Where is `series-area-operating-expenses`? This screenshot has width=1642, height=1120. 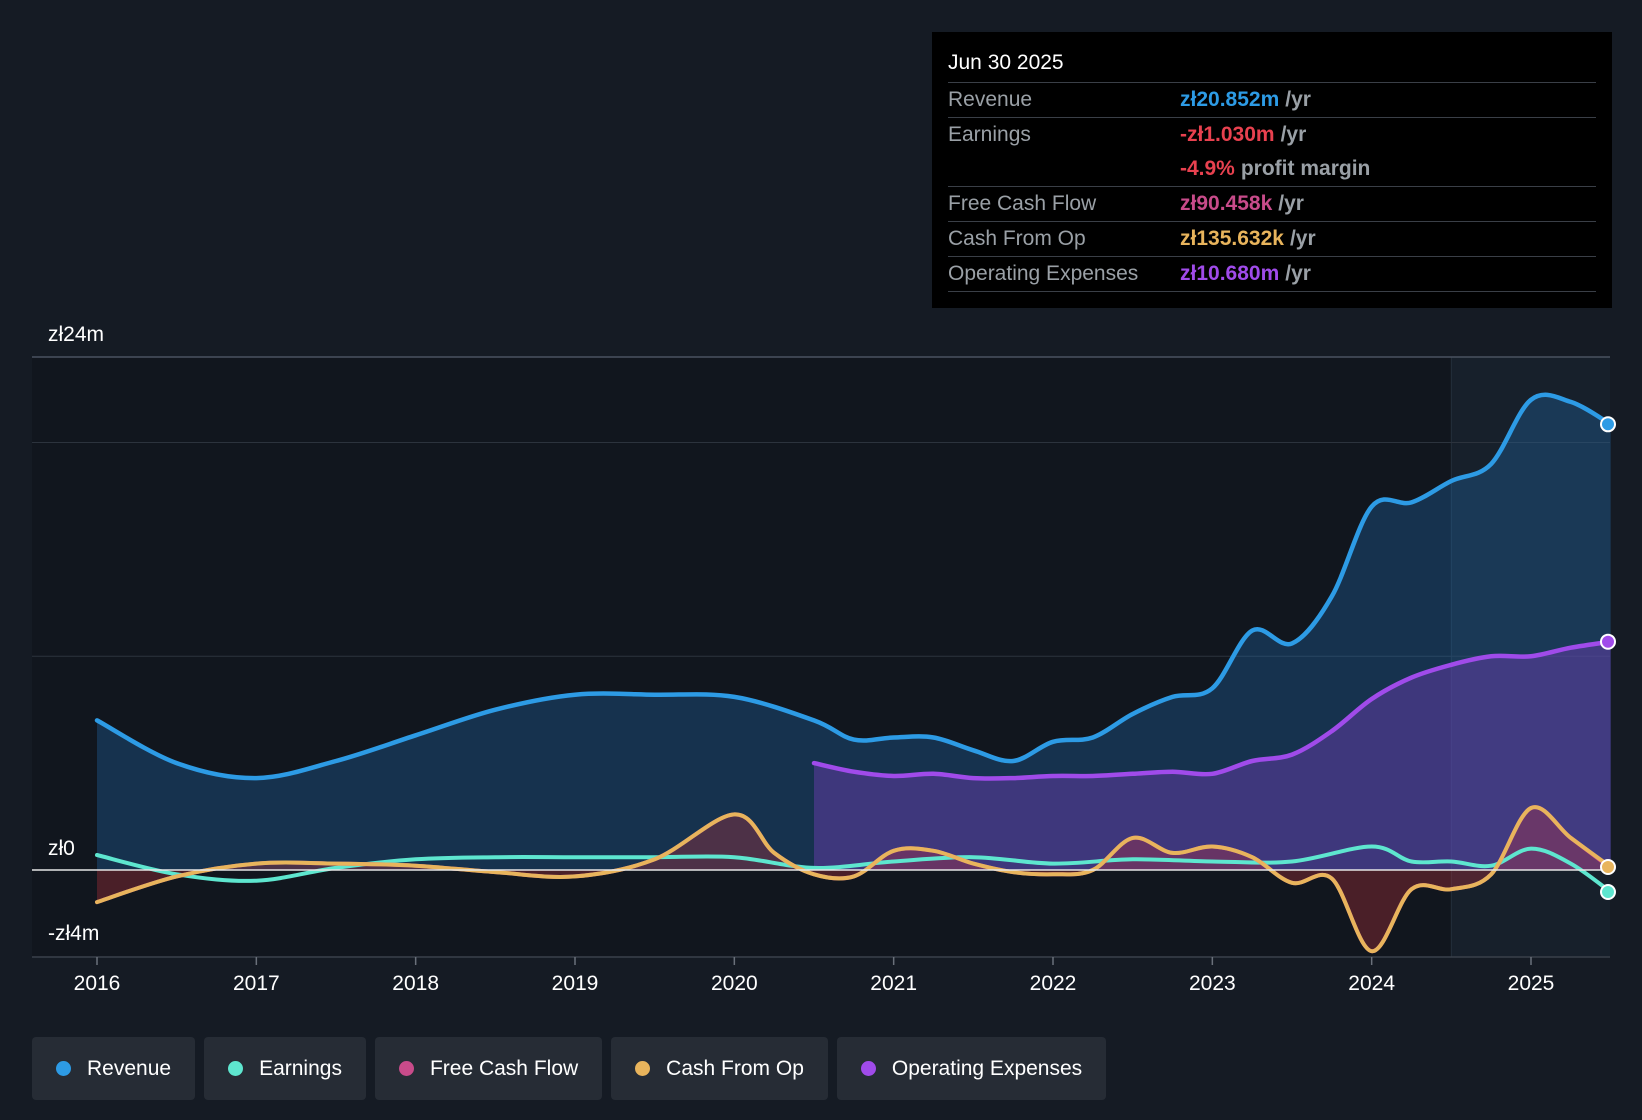
series-area-operating-expenses is located at coordinates (1212, 755).